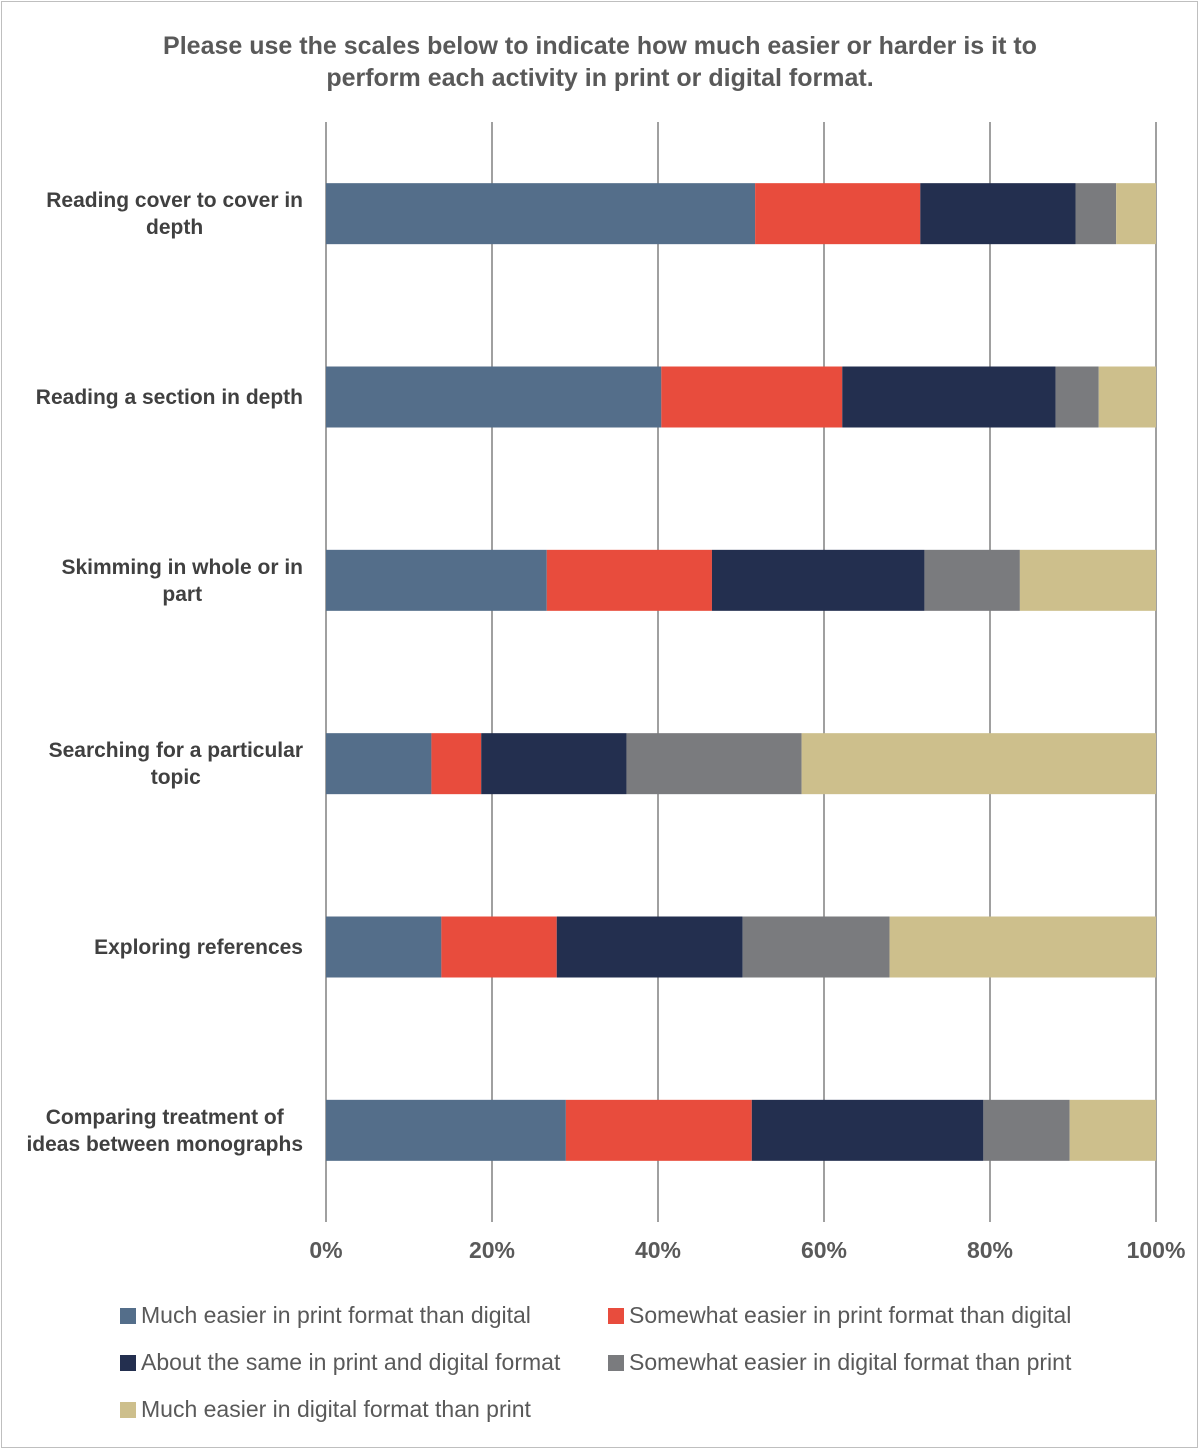 This screenshot has width=1201, height=1451. Describe the element at coordinates (174, 214) in the screenshot. I see `category-label: Reading cover to cover in depth` at that location.